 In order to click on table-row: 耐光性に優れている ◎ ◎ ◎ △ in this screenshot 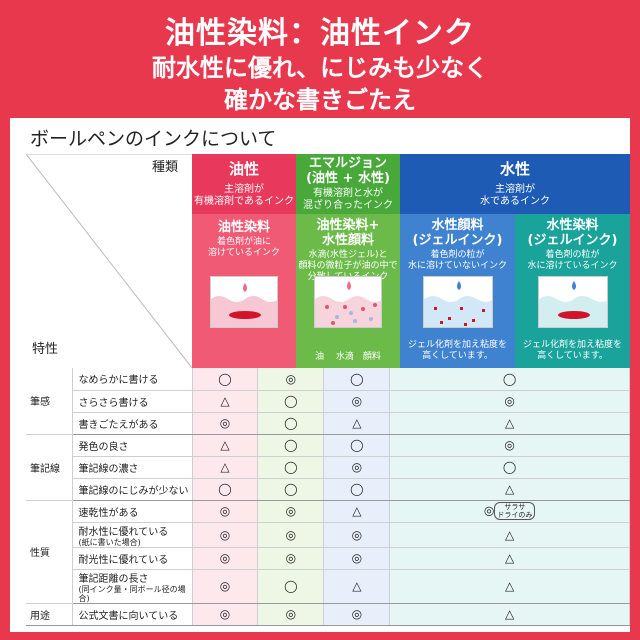, I will do `click(328, 558)`.